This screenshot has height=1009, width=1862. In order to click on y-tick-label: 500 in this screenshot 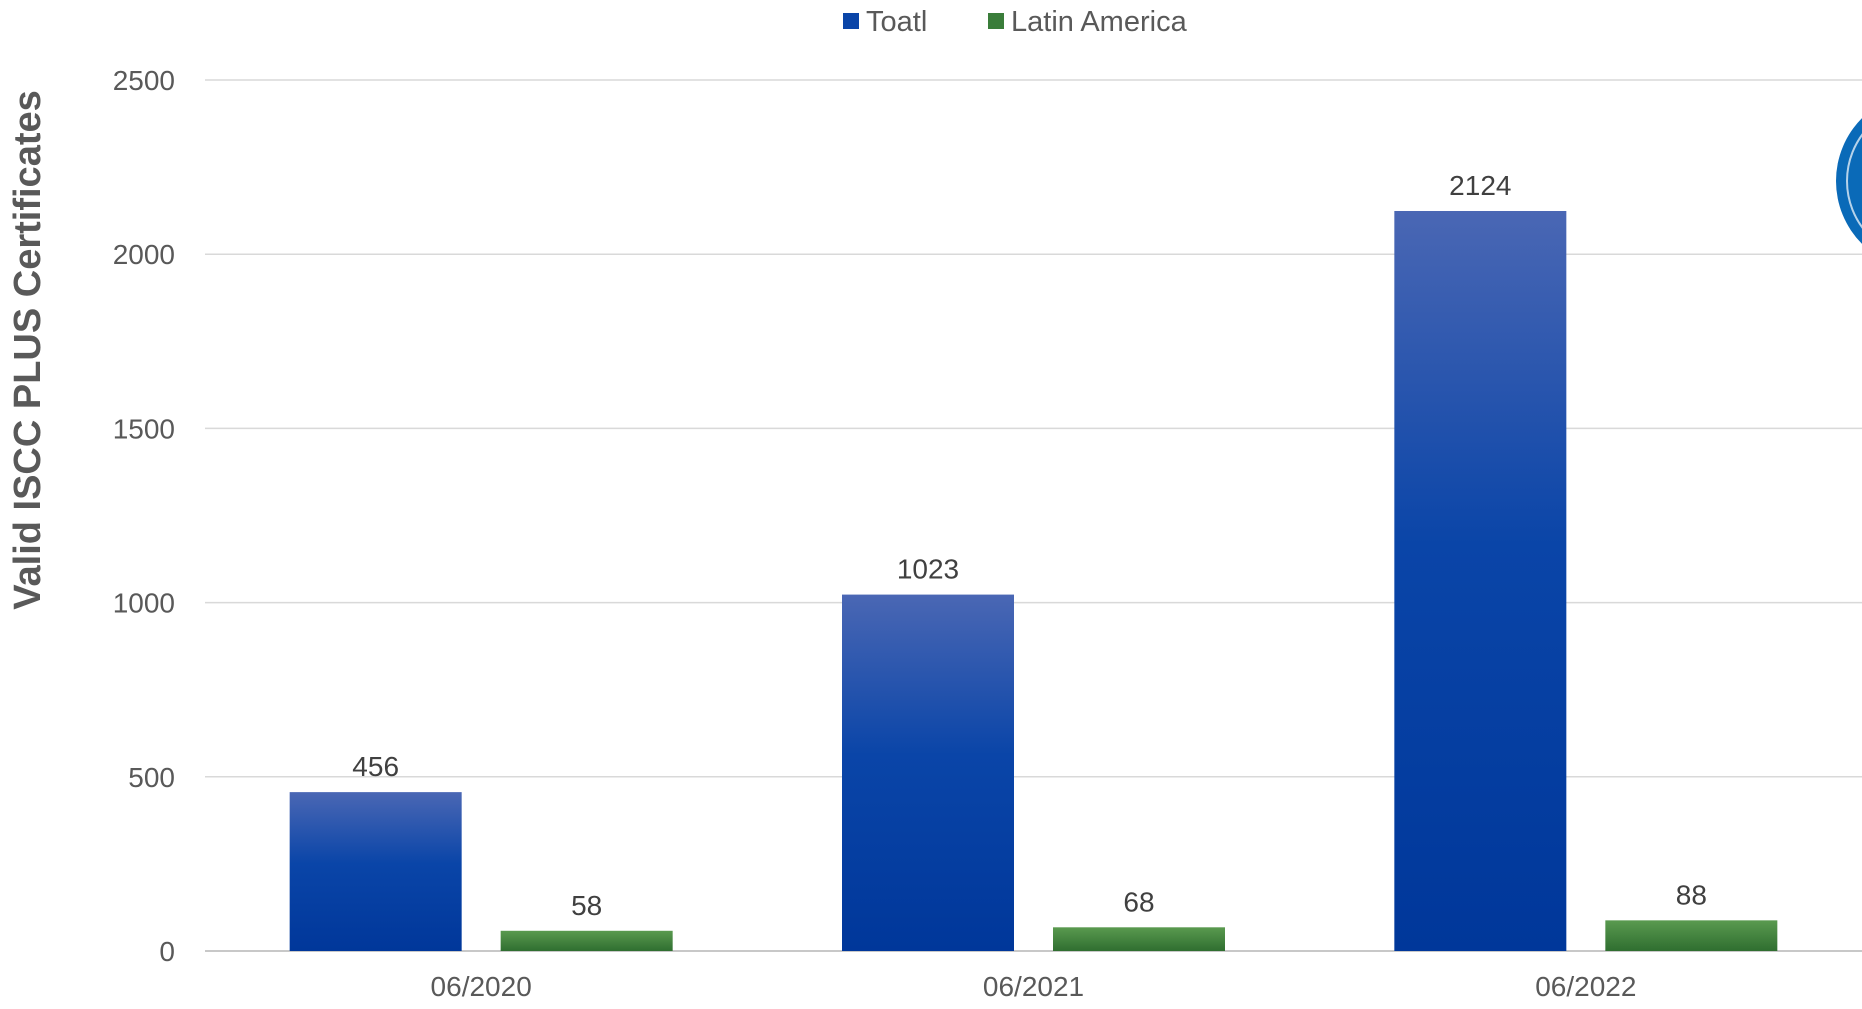, I will do `click(151, 777)`.